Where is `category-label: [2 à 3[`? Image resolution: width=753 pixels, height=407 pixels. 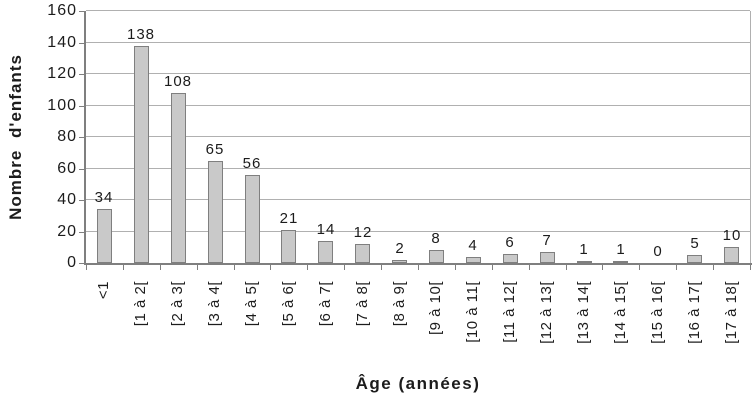 category-label: [2 à 3[ is located at coordinates (177, 304).